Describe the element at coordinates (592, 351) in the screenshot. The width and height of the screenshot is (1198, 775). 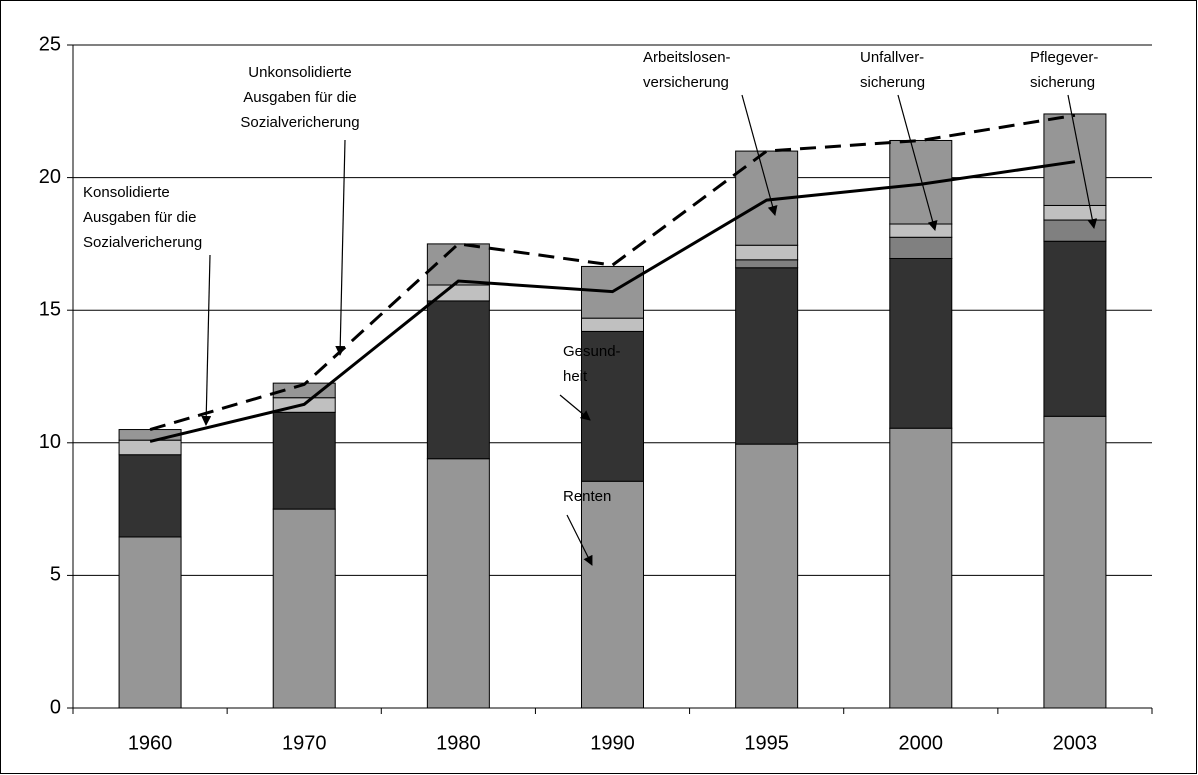
I see `annotation: Gesund-` at that location.